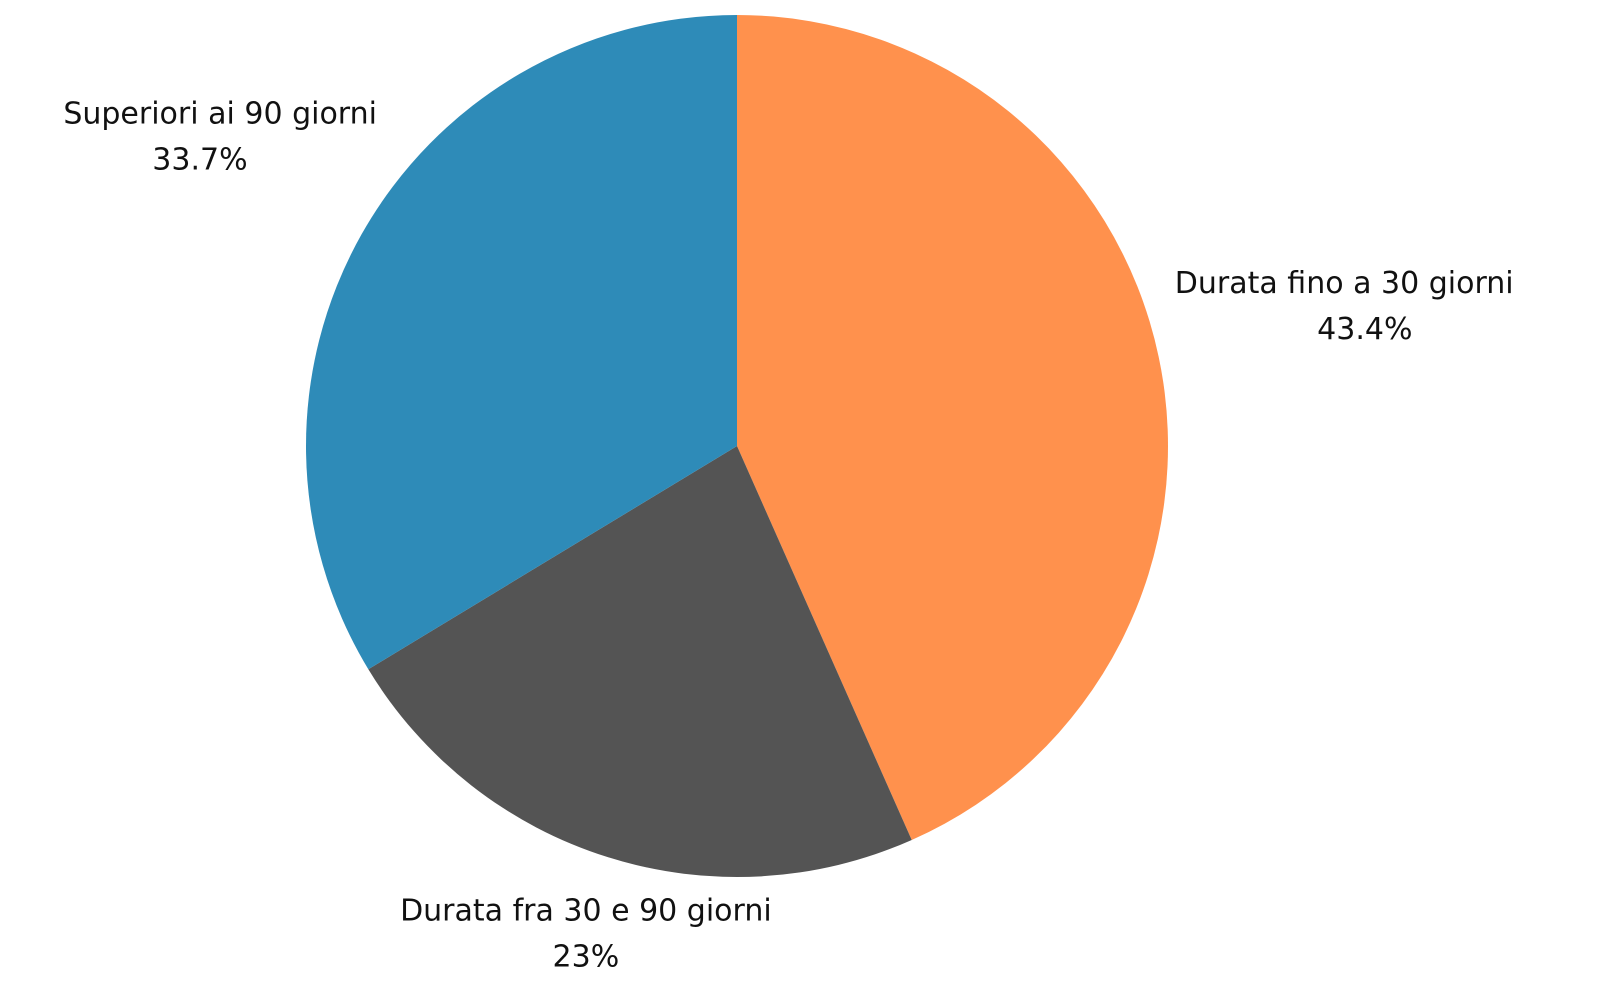 The width and height of the screenshot is (1611, 997). Describe the element at coordinates (220, 113) in the screenshot. I see `slice-label: Superiori ai 90 giorni` at that location.